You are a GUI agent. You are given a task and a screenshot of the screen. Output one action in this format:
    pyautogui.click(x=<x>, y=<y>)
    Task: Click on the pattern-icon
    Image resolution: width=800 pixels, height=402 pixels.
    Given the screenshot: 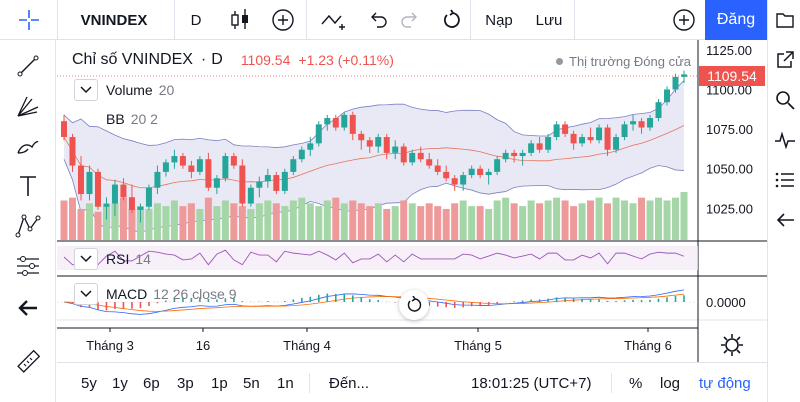 What is the action you would take?
    pyautogui.click(x=28, y=226)
    